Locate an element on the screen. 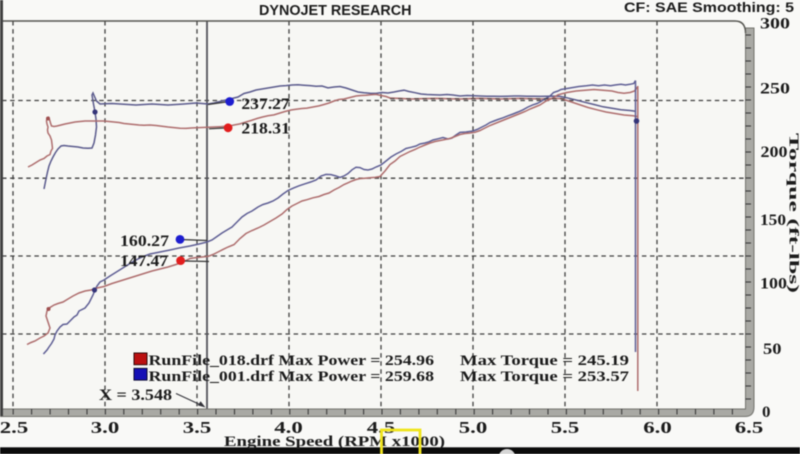  svg-text: 250 is located at coordinates (775, 87).